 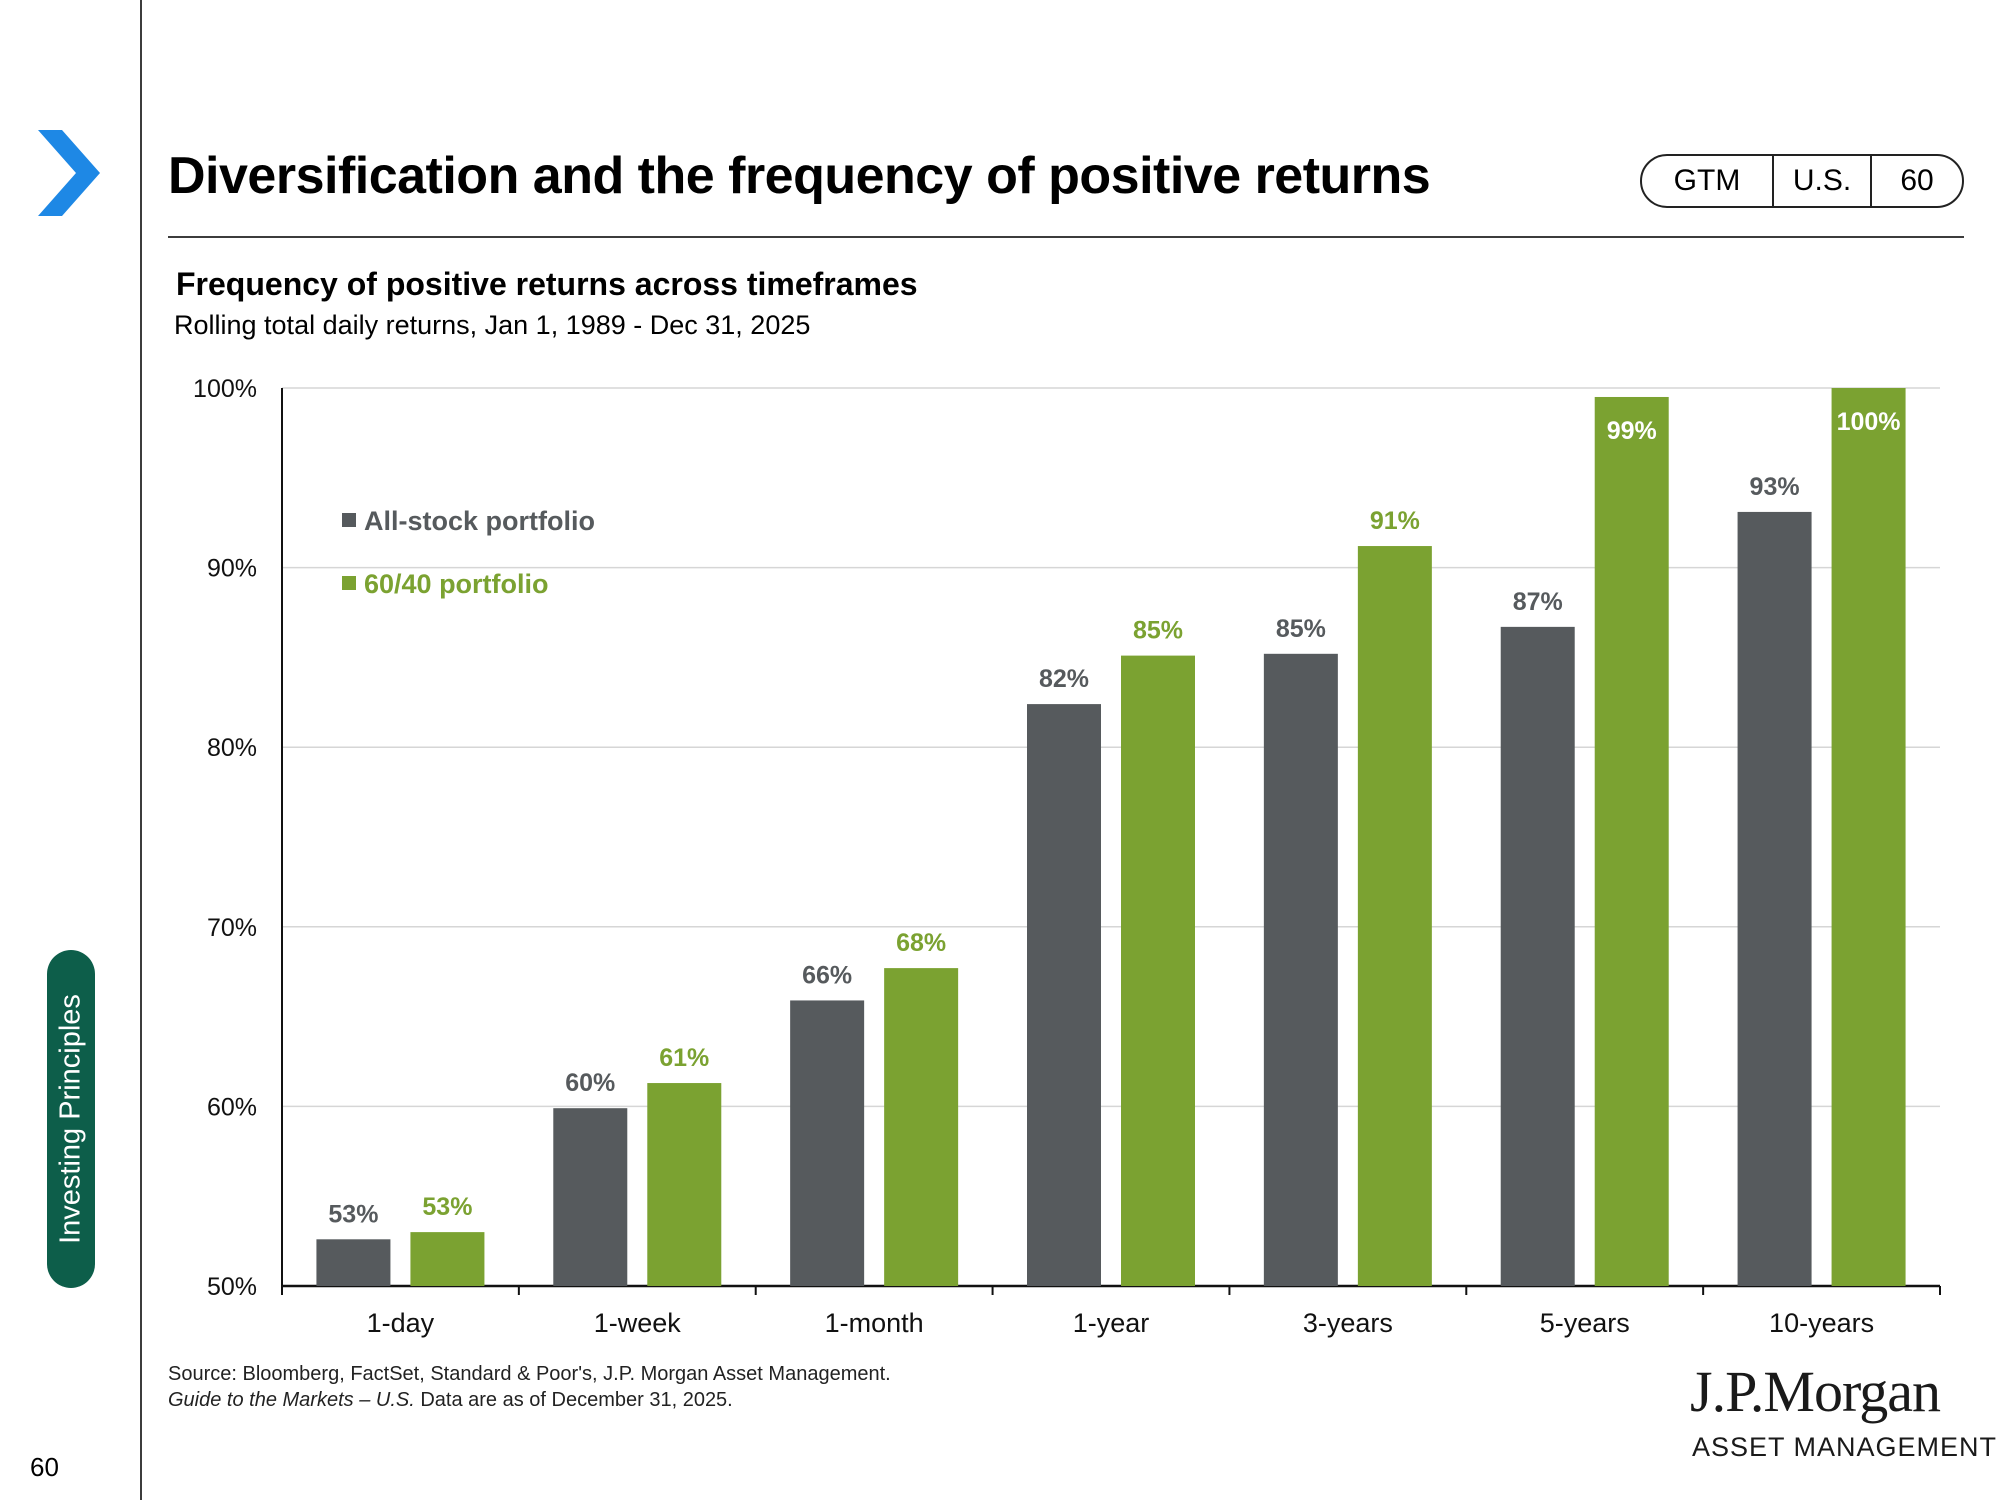 I want to click on y-tick-label: 50%, so click(x=232, y=1287).